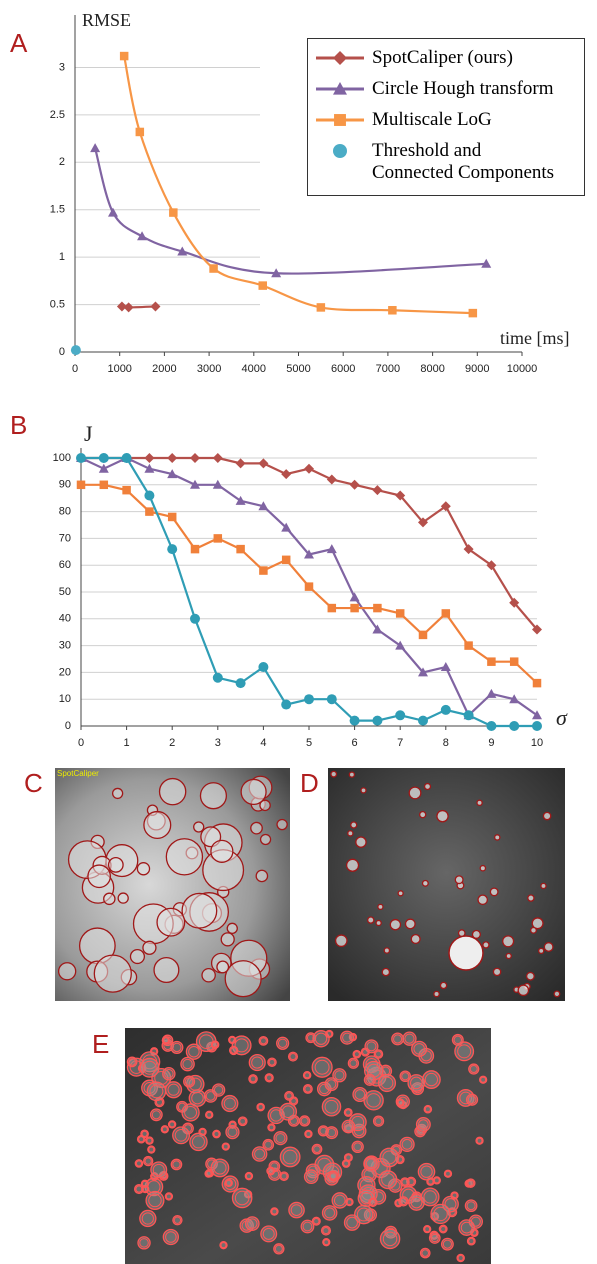 The image size is (597, 1264). I want to click on legend-entry: Multiscale LoG, so click(446, 120).